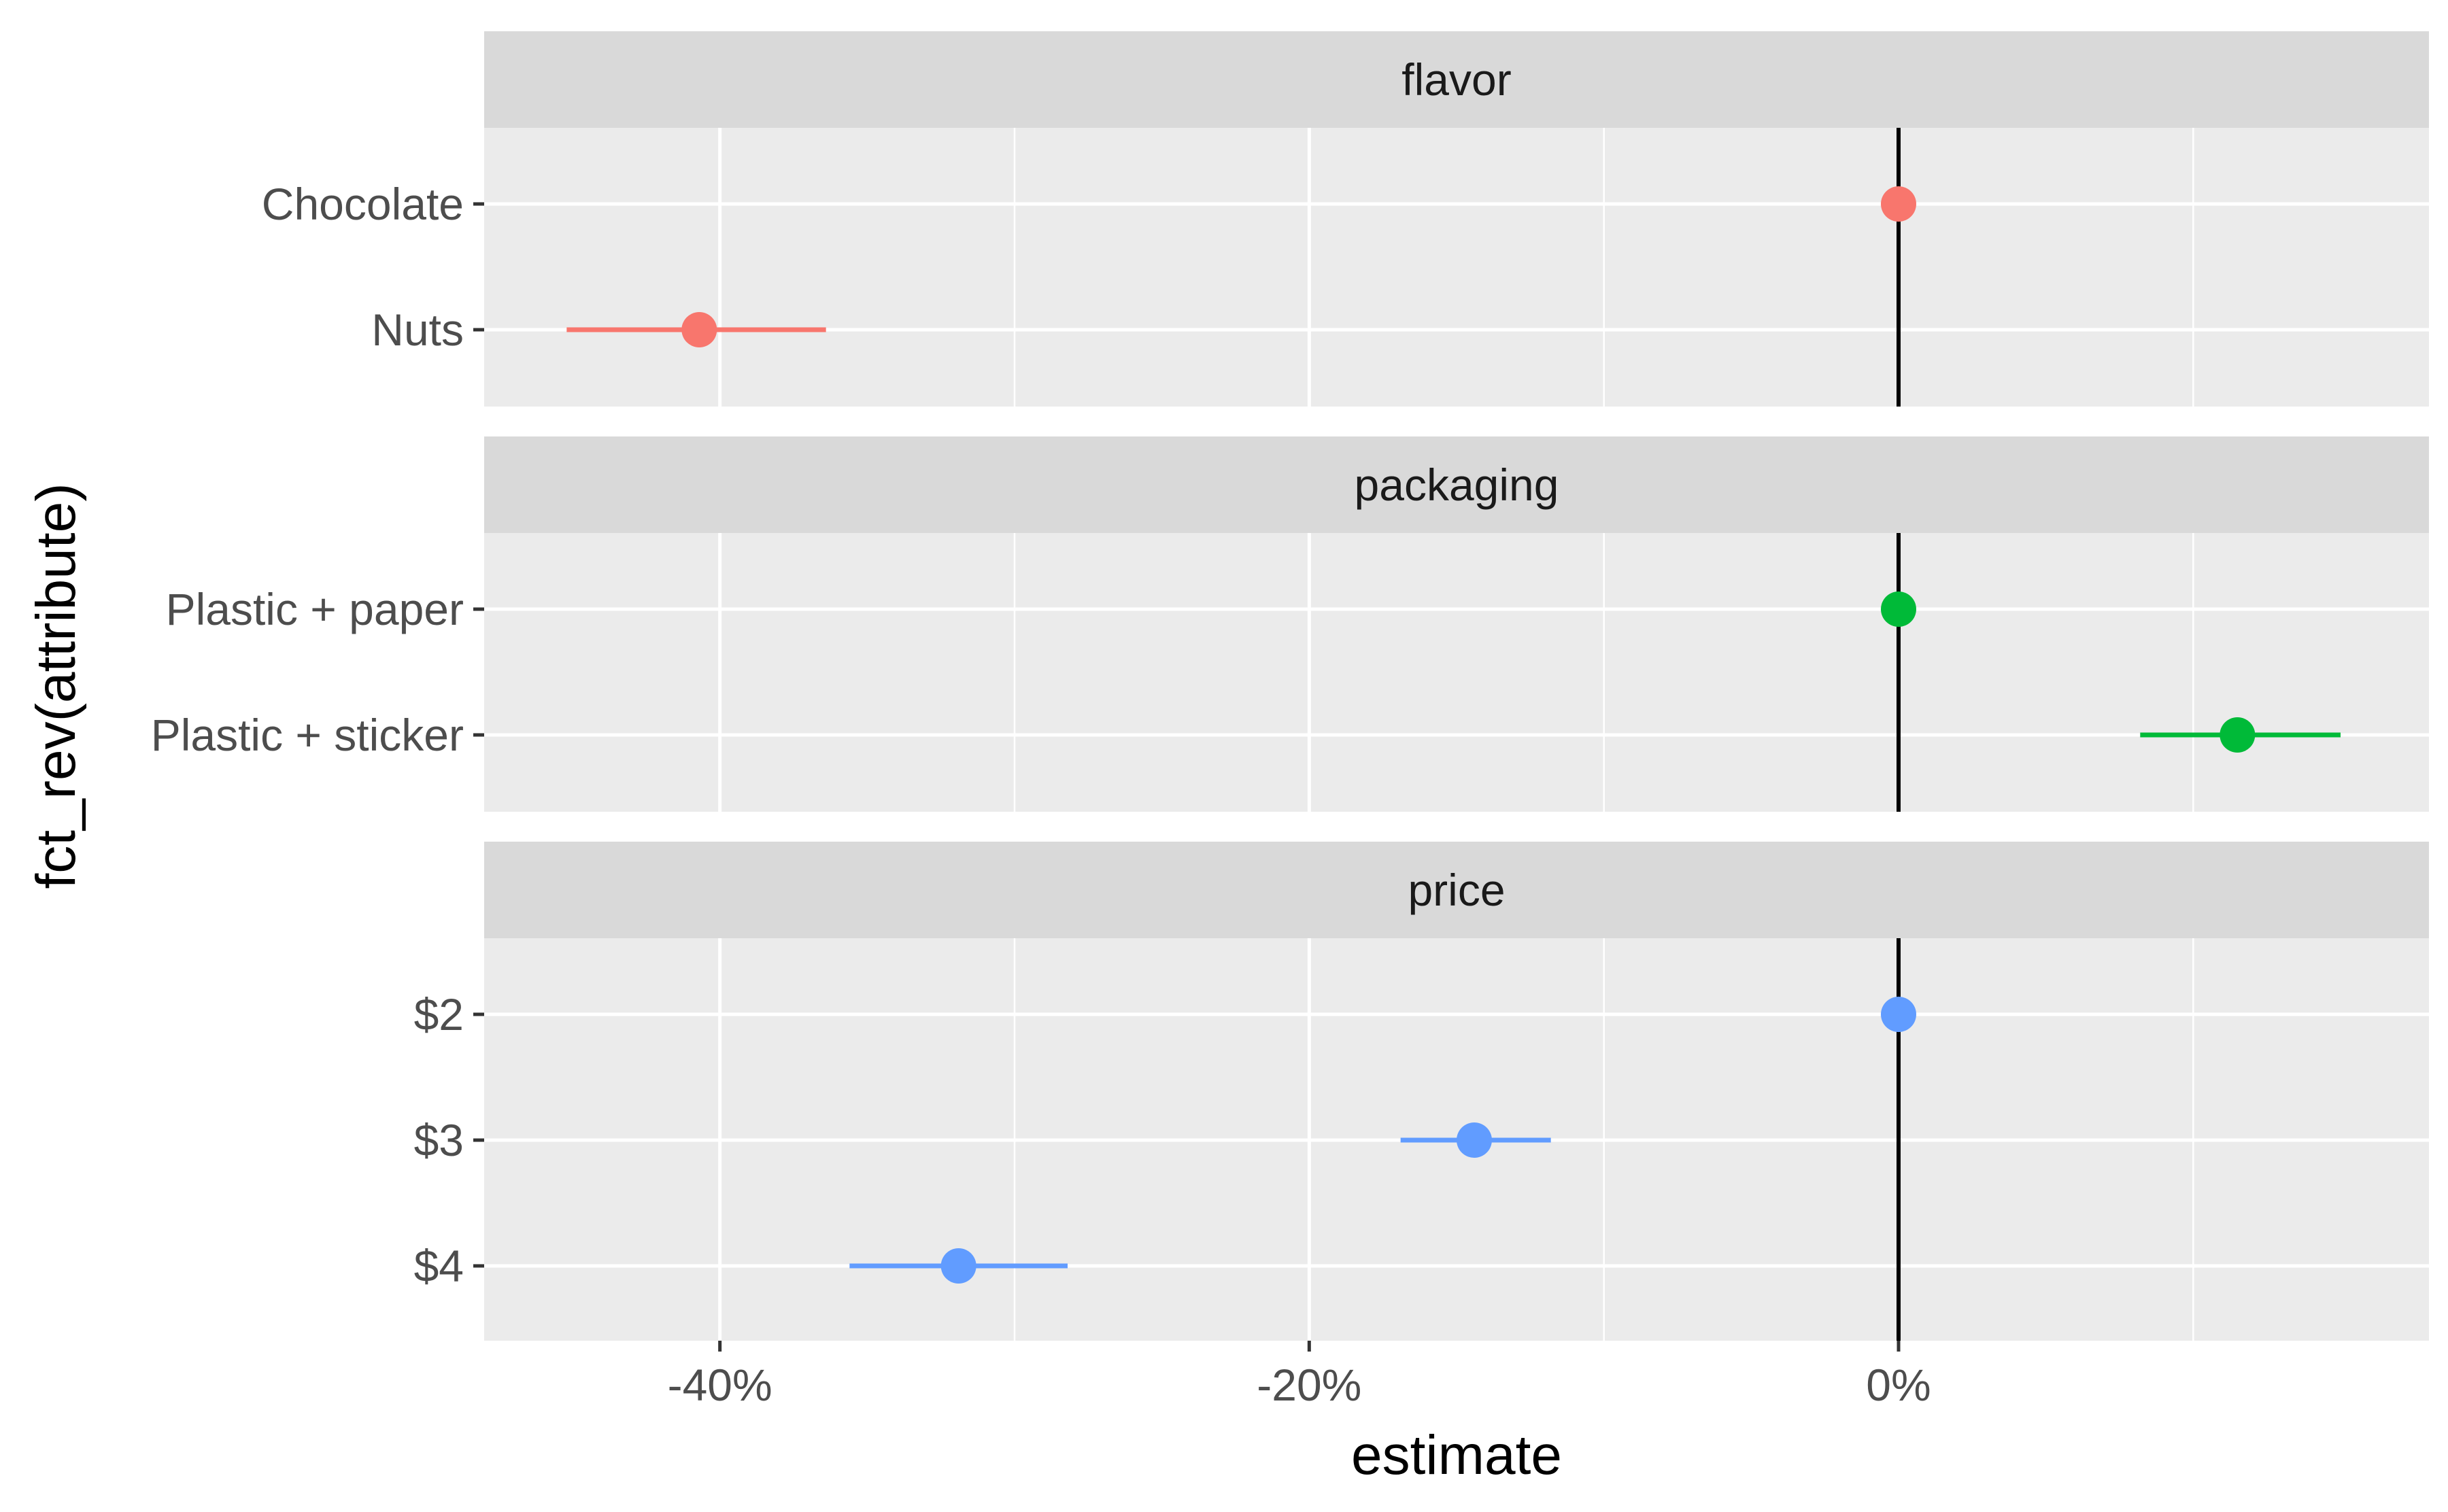 The height and width of the screenshot is (1512, 2448). Describe the element at coordinates (1309, 1385) in the screenshot. I see `x-tick-label: -20%` at that location.